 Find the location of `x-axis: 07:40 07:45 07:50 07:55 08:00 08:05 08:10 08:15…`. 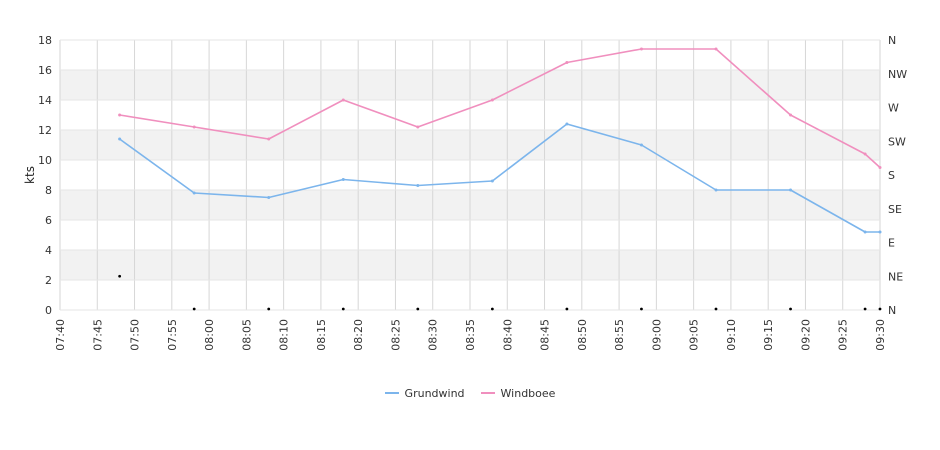

x-axis: 07:40 07:45 07:50 07:55 08:00 08:05 08:10 08:15… is located at coordinates (470, 335).